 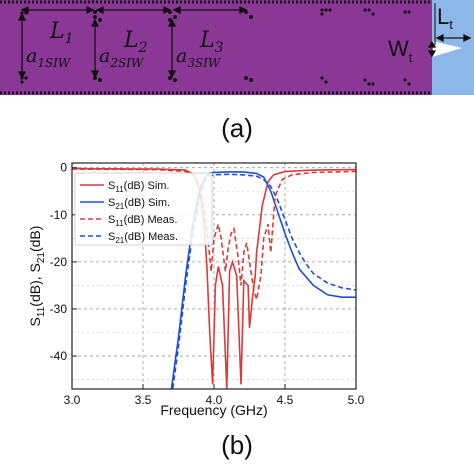 What do you see at coordinates (356, 400) in the screenshot?
I see `x-tick-label: 5.0` at bounding box center [356, 400].